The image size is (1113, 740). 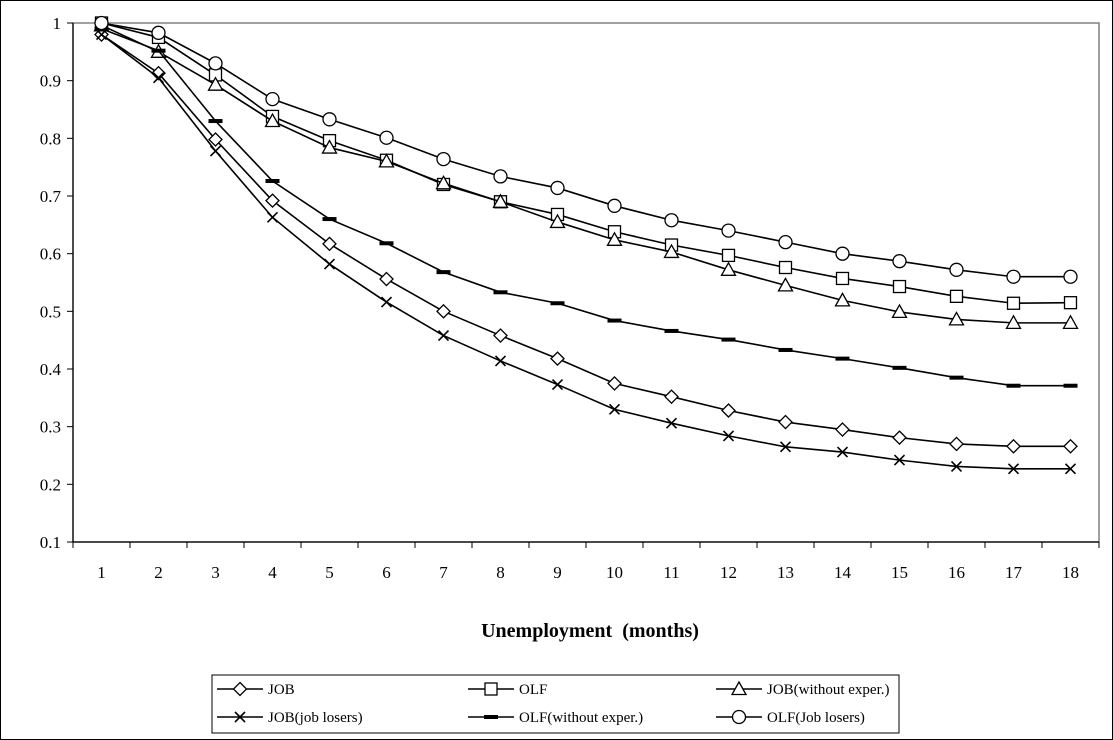 What do you see at coordinates (50, 138) in the screenshot?
I see `y-tick-label: 0.8` at bounding box center [50, 138].